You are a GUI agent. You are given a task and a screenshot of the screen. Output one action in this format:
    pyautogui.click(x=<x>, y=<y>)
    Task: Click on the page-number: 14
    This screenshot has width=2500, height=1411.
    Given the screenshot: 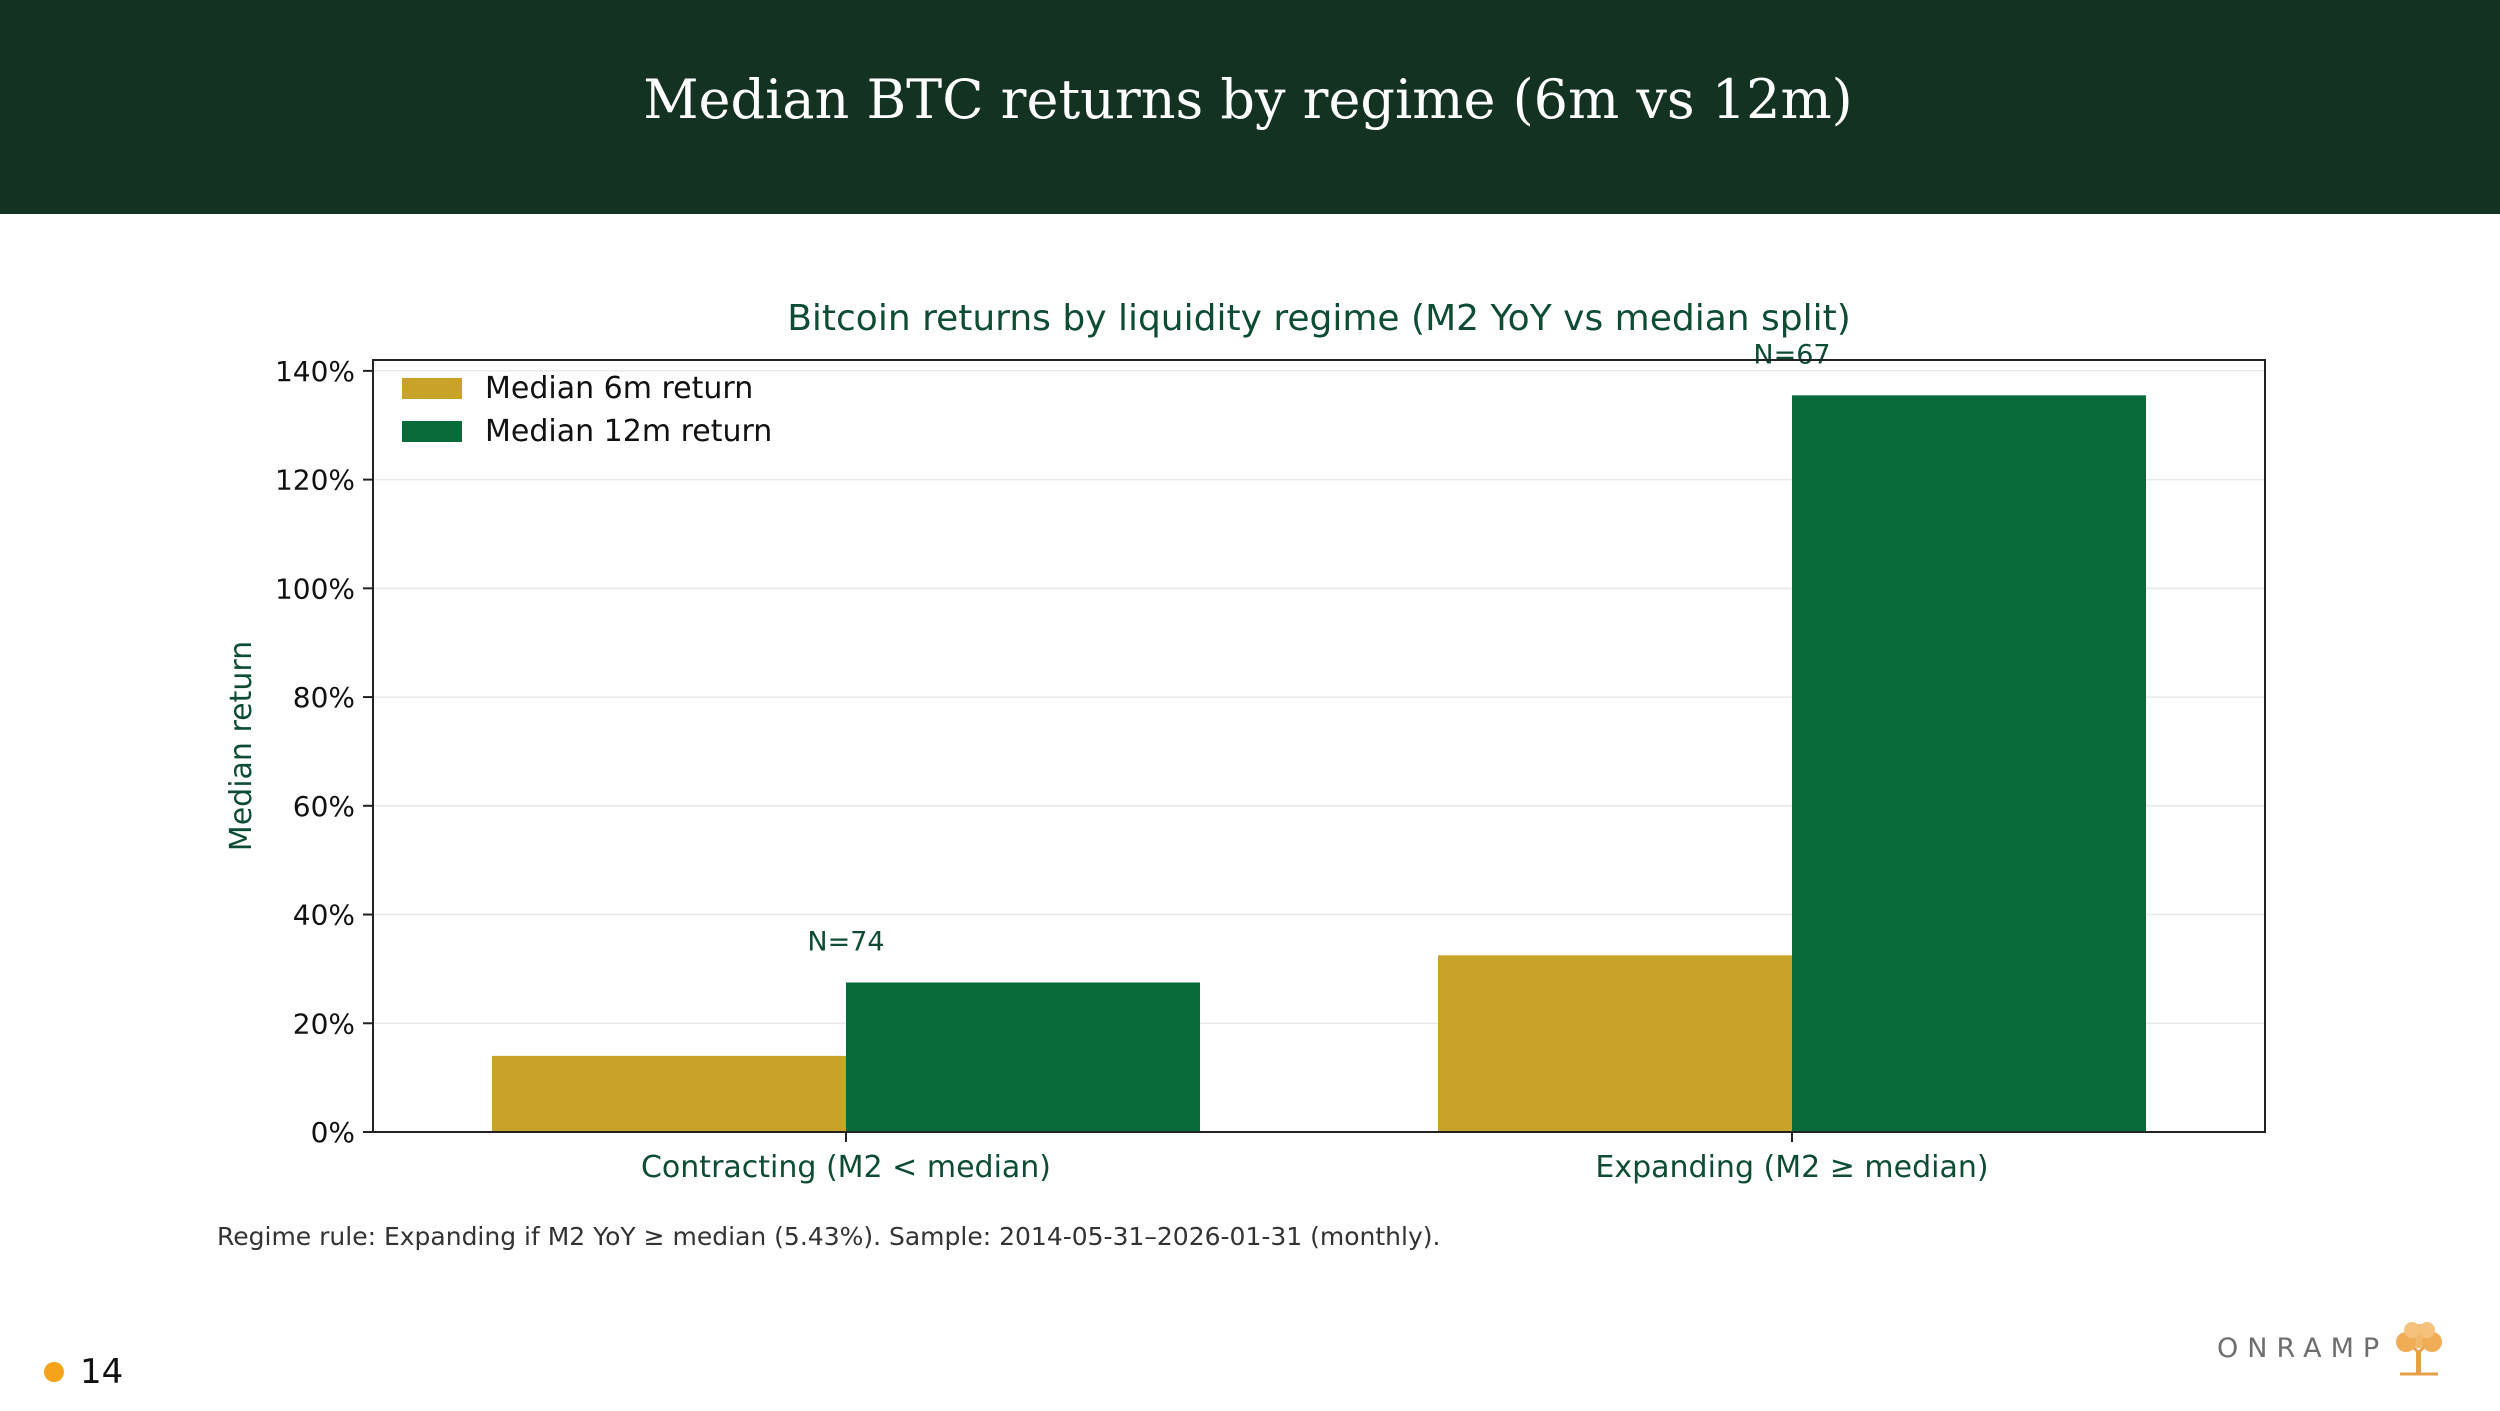 What is the action you would take?
    pyautogui.click(x=102, y=1372)
    